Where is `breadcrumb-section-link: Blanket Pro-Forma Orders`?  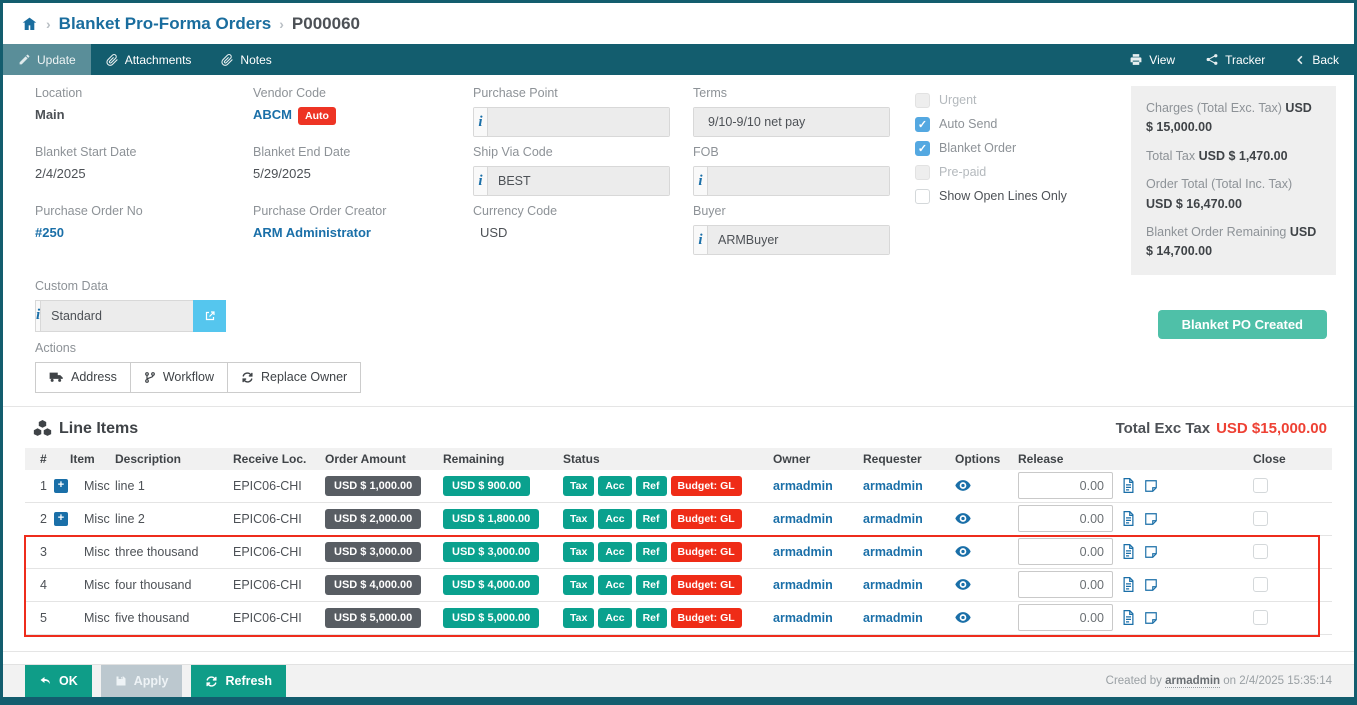 breadcrumb-section-link: Blanket Pro-Forma Orders is located at coordinates (165, 23).